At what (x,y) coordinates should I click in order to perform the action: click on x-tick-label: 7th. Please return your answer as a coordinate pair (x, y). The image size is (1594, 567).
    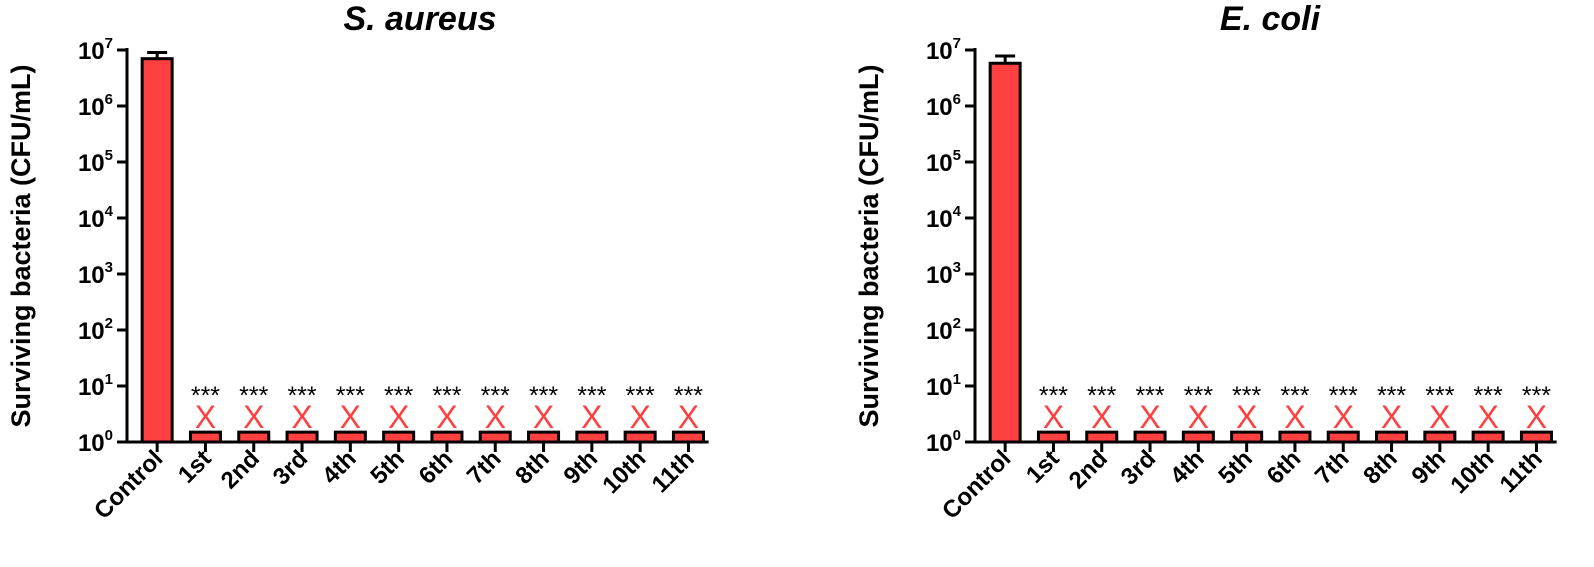
    Looking at the image, I should click on (484, 467).